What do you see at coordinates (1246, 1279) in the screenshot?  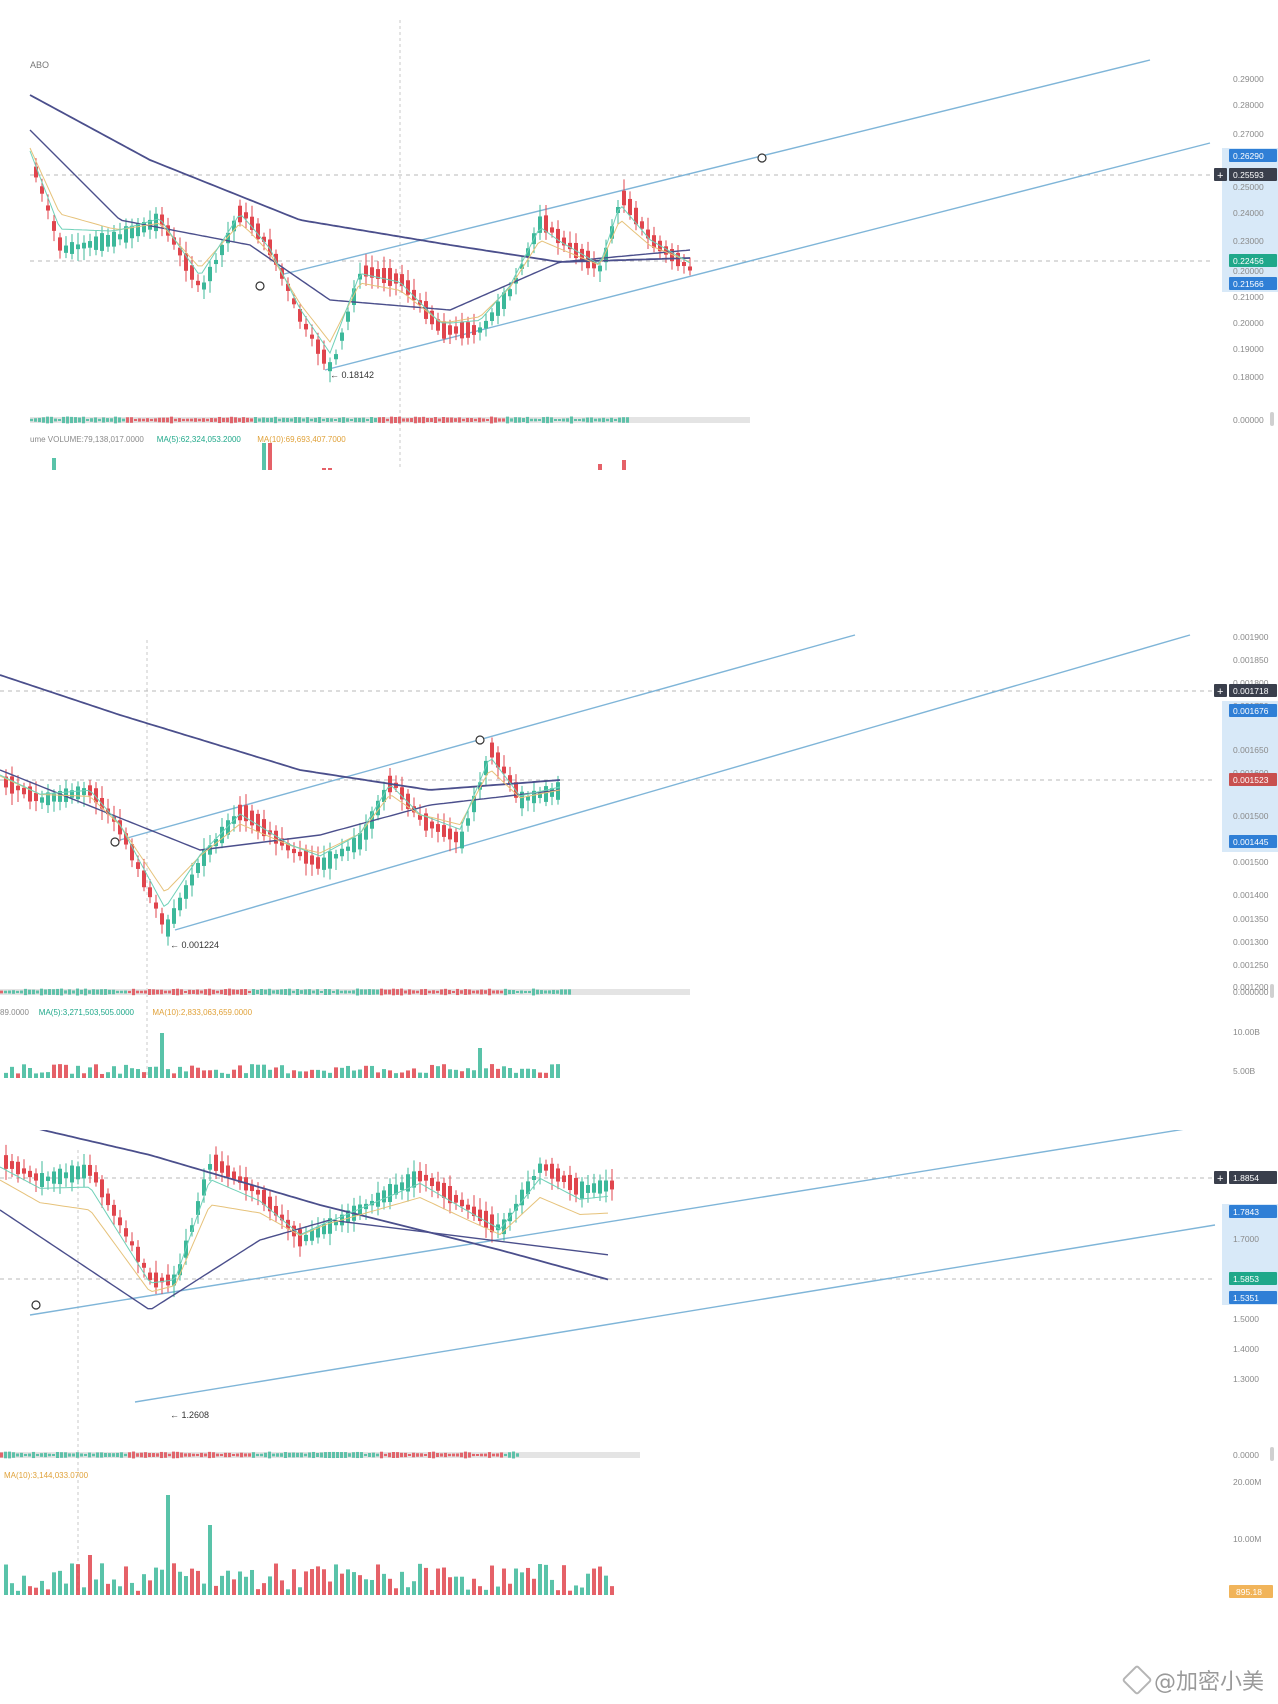 I see `price-label: 1.5853` at bounding box center [1246, 1279].